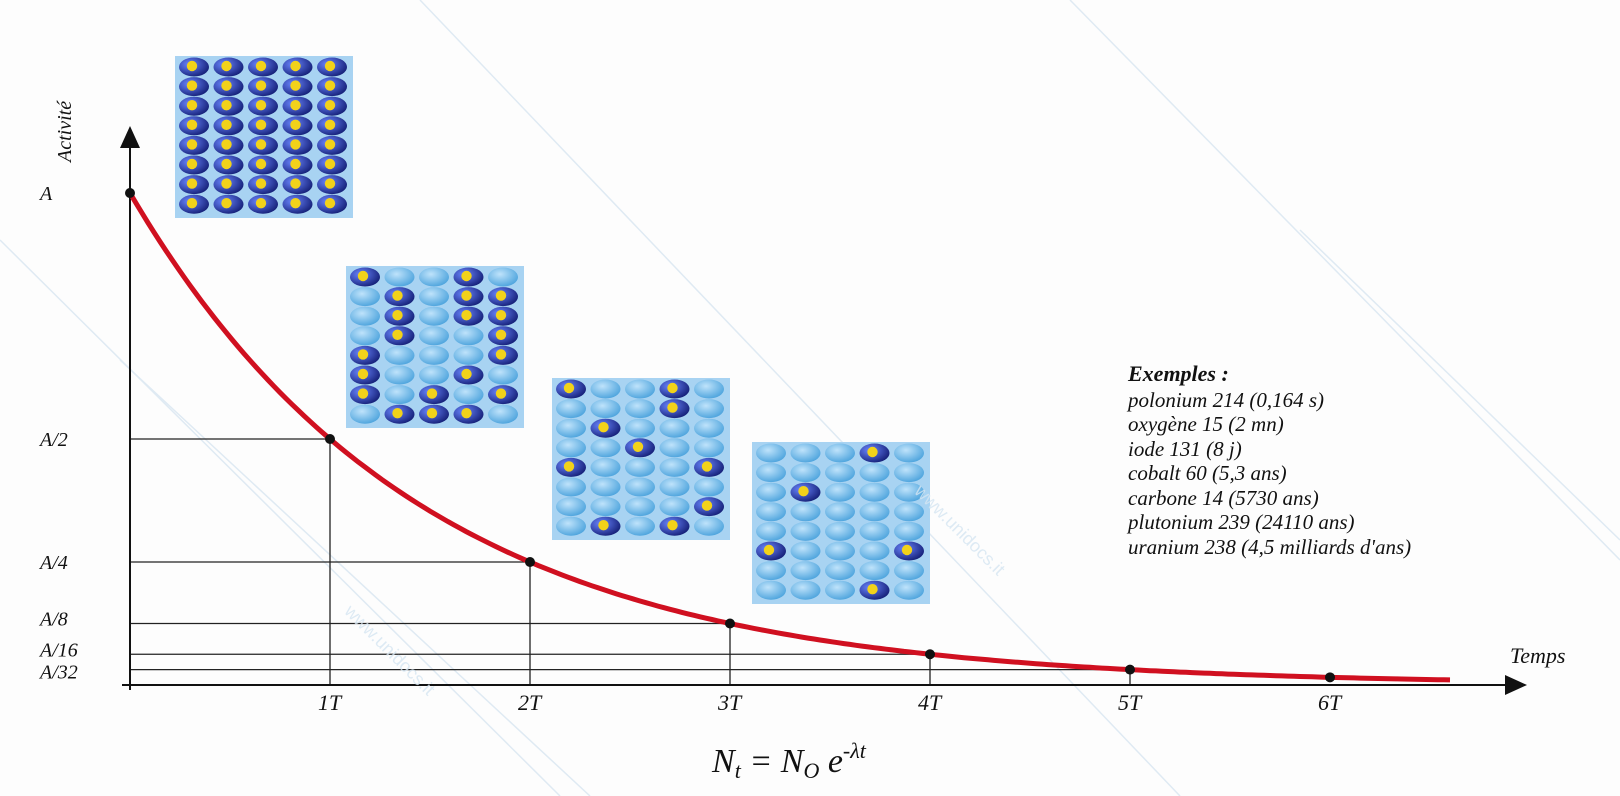  Describe the element at coordinates (53, 563) in the screenshot. I see `y-tick-label: A/4` at that location.